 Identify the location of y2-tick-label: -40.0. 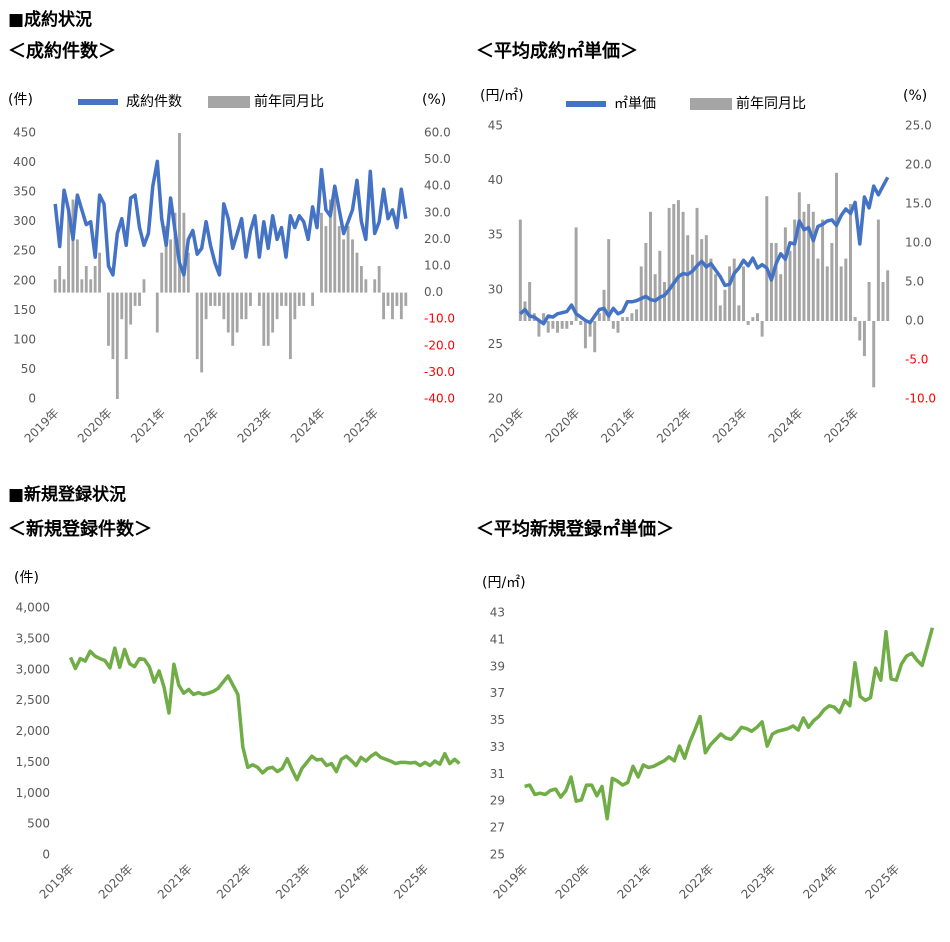
(439, 399).